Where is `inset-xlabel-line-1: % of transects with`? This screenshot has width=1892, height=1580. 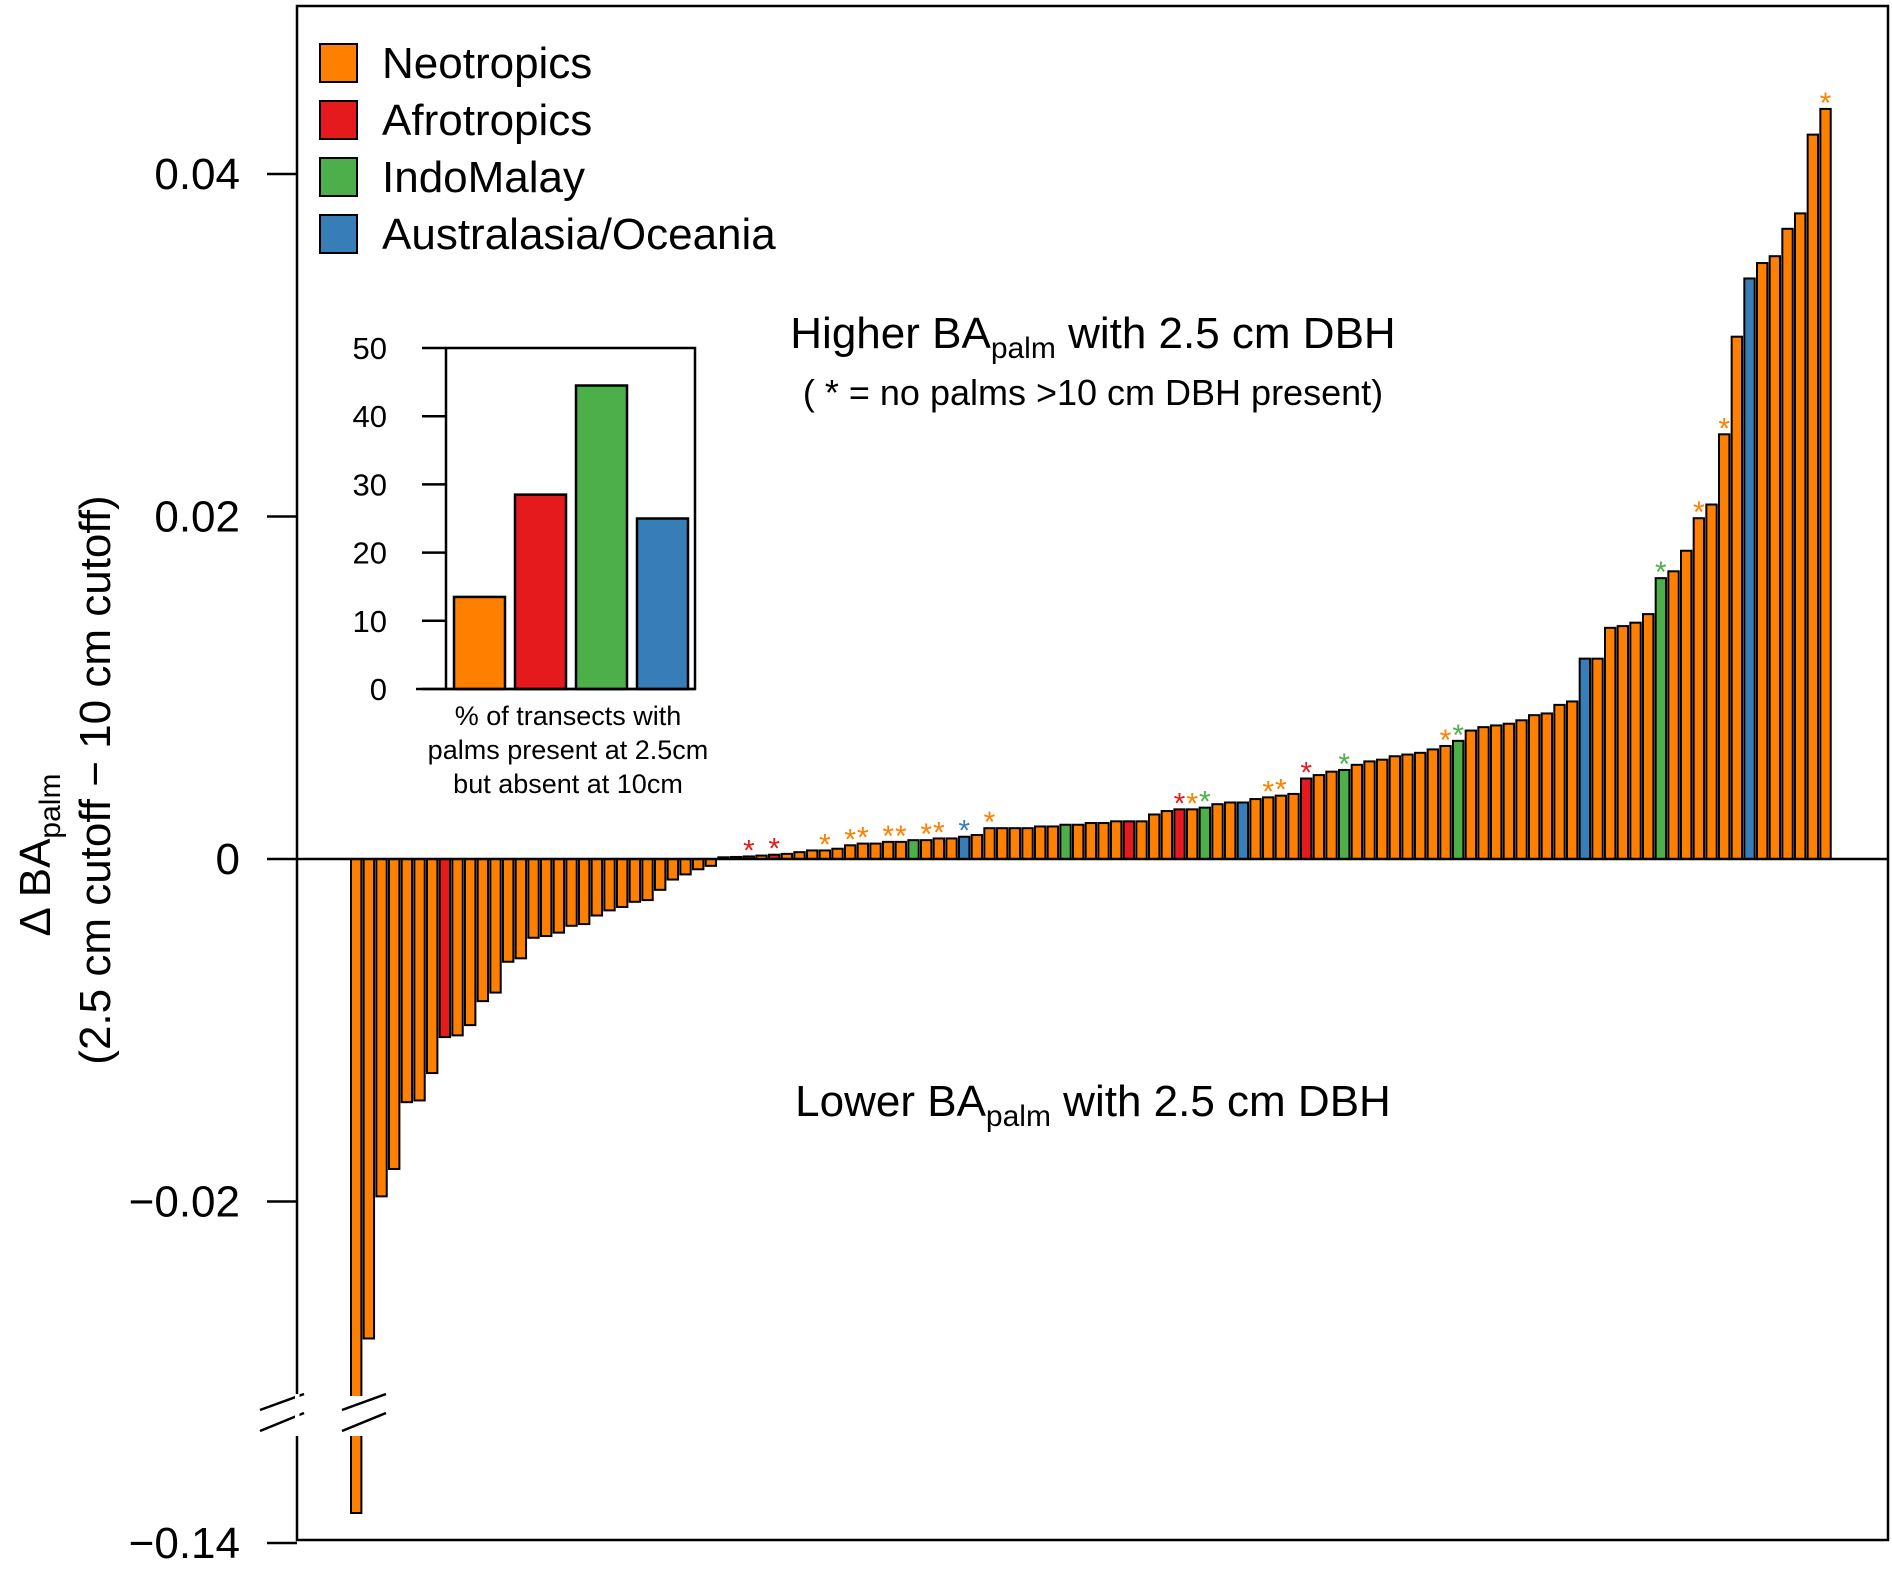
inset-xlabel-line-1: % of transects with is located at coordinates (568, 716).